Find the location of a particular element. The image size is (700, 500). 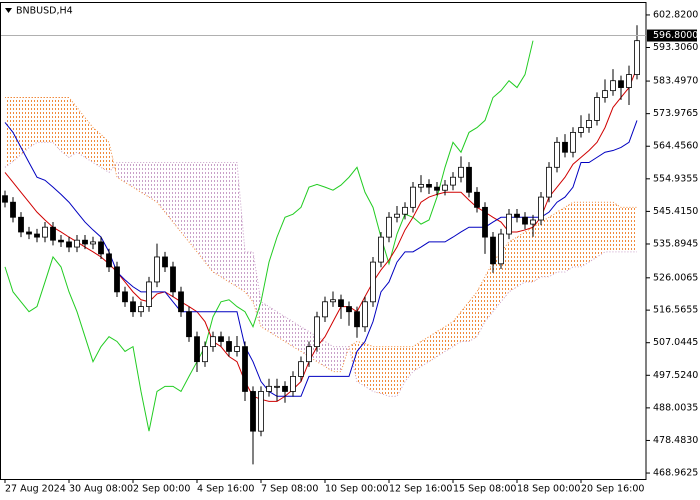

x-tick-label: 2 Sep 00:00 is located at coordinates (161, 489).